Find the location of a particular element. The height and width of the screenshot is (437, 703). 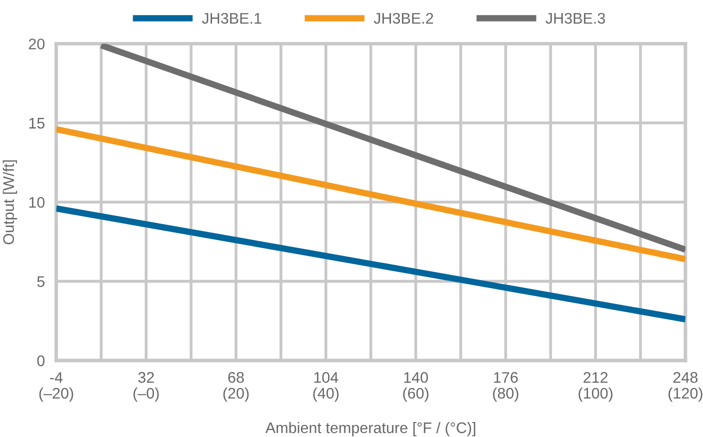

y-tick-label: 10 is located at coordinates (37, 202).